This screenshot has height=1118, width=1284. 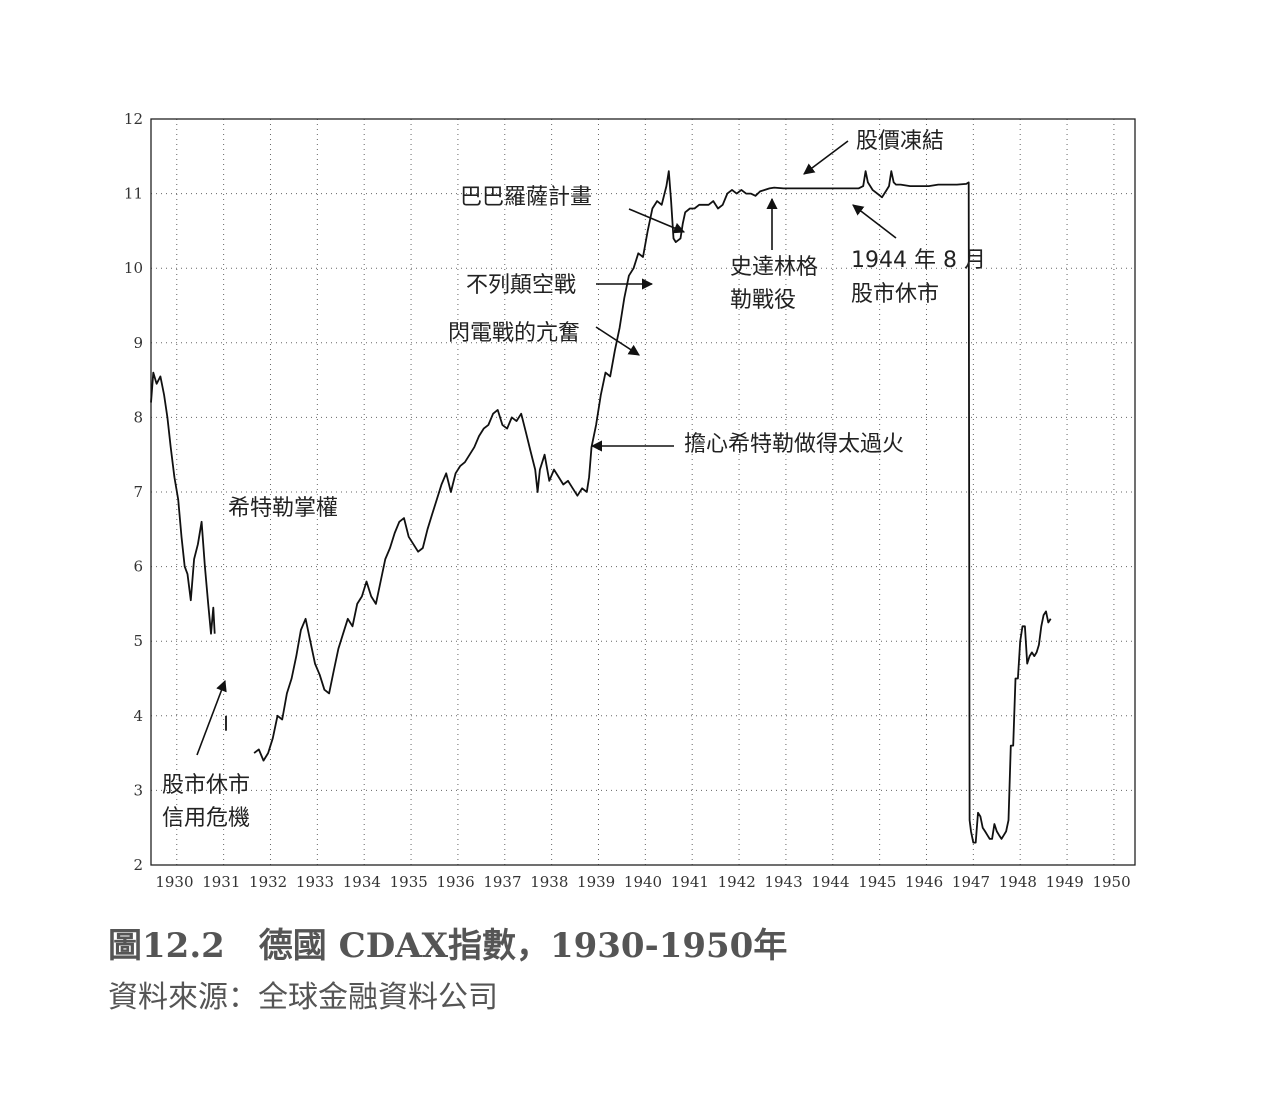 I want to click on annotation-stalingrad-line1: 史達林格, so click(x=774, y=267).